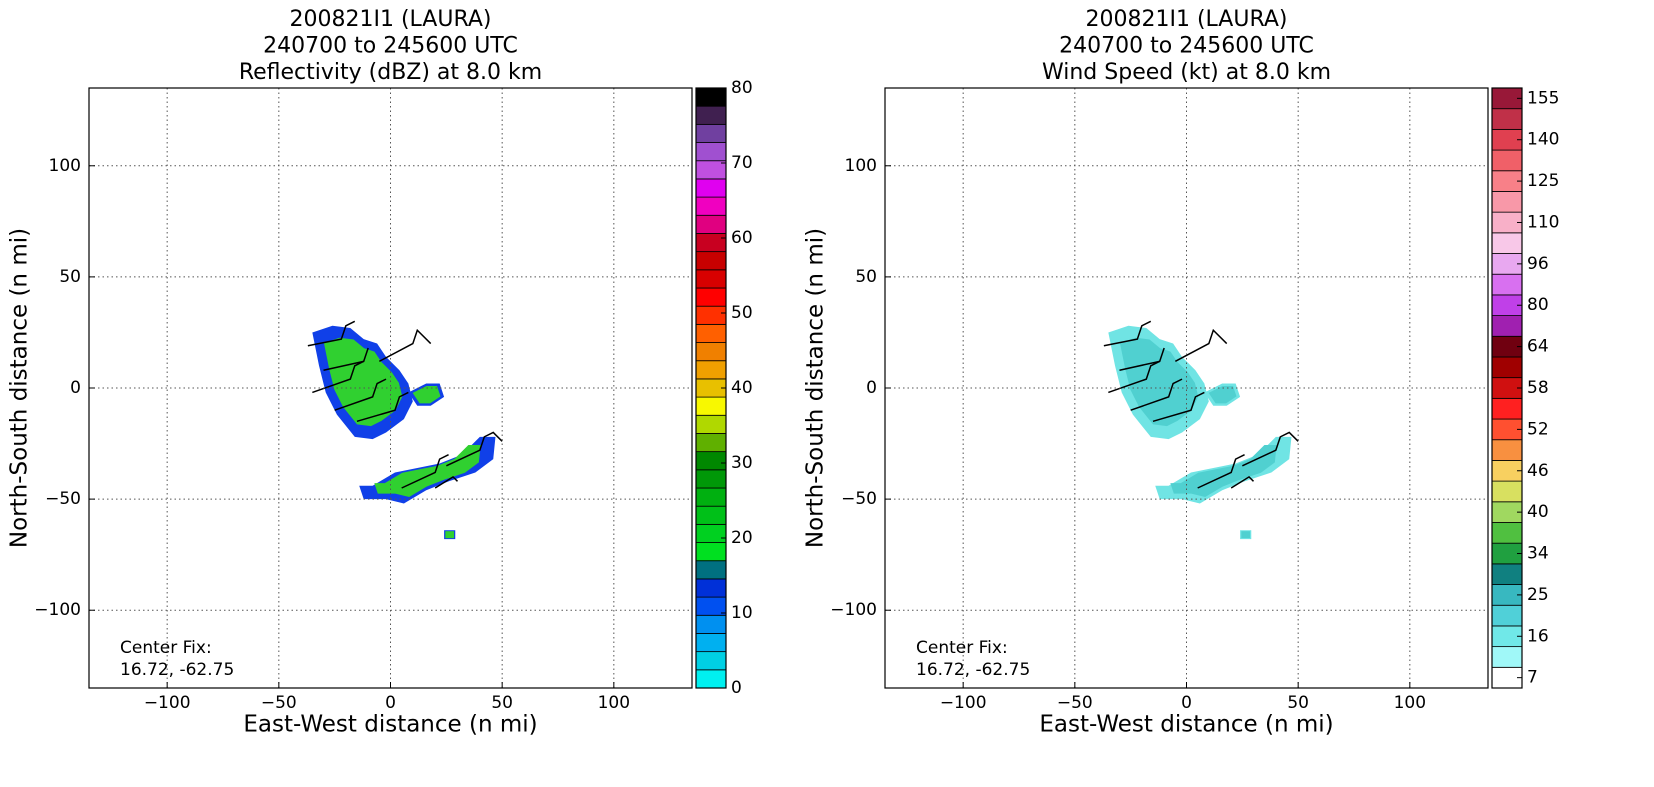  Describe the element at coordinates (742, 238) in the screenshot. I see `colorbar-tick-label: 60` at that location.